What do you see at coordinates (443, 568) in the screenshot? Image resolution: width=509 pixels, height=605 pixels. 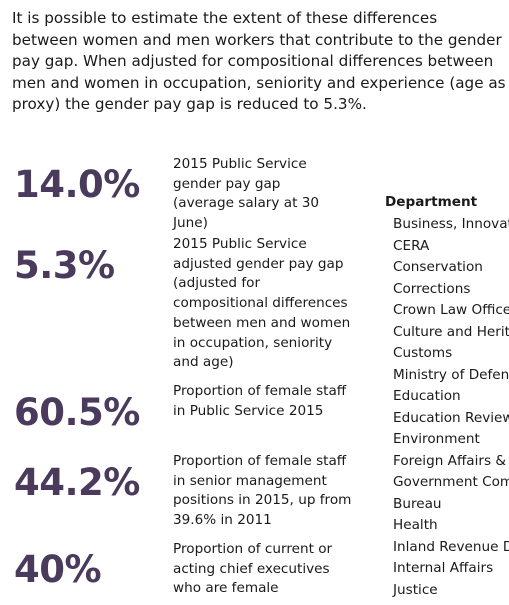 I see `list-item: Internal Affairs` at bounding box center [443, 568].